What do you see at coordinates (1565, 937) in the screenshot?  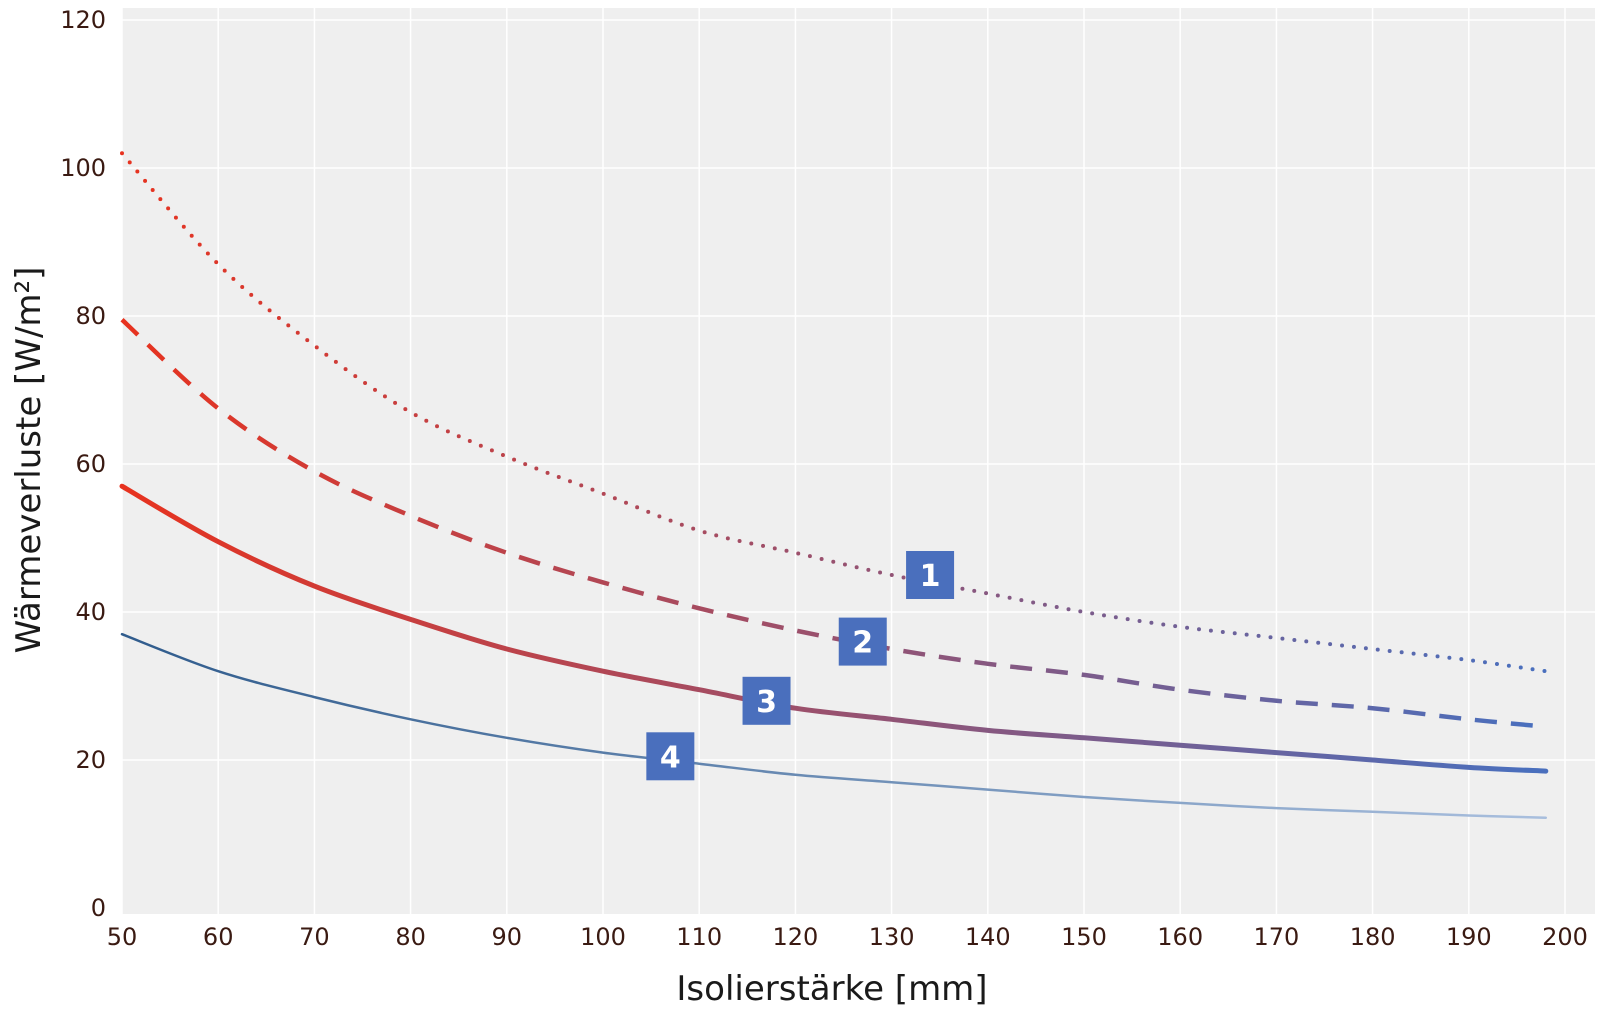 I see `x-tick-label: 200` at bounding box center [1565, 937].